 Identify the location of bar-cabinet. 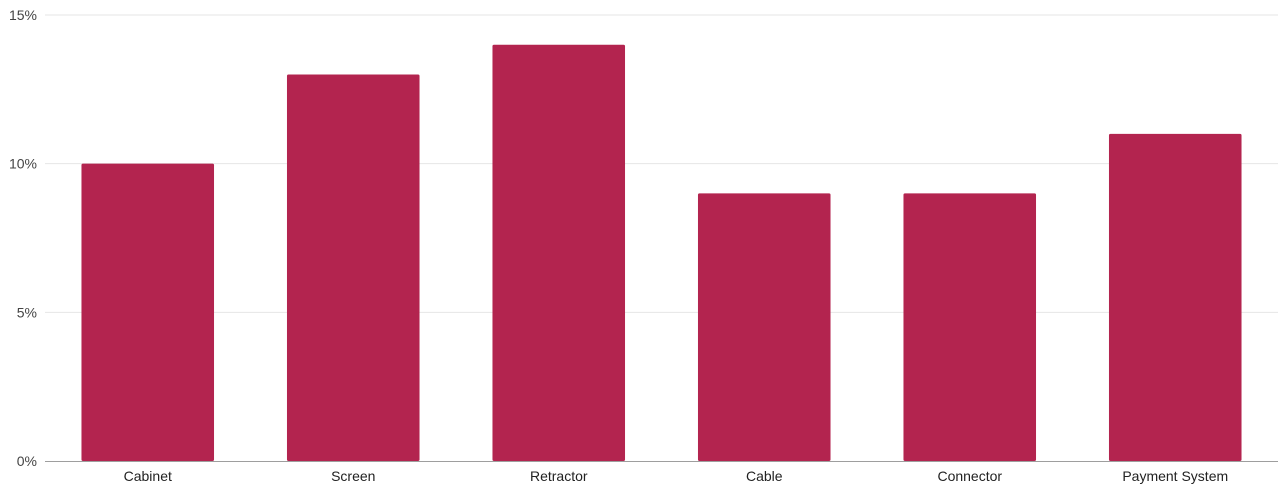
(148, 312).